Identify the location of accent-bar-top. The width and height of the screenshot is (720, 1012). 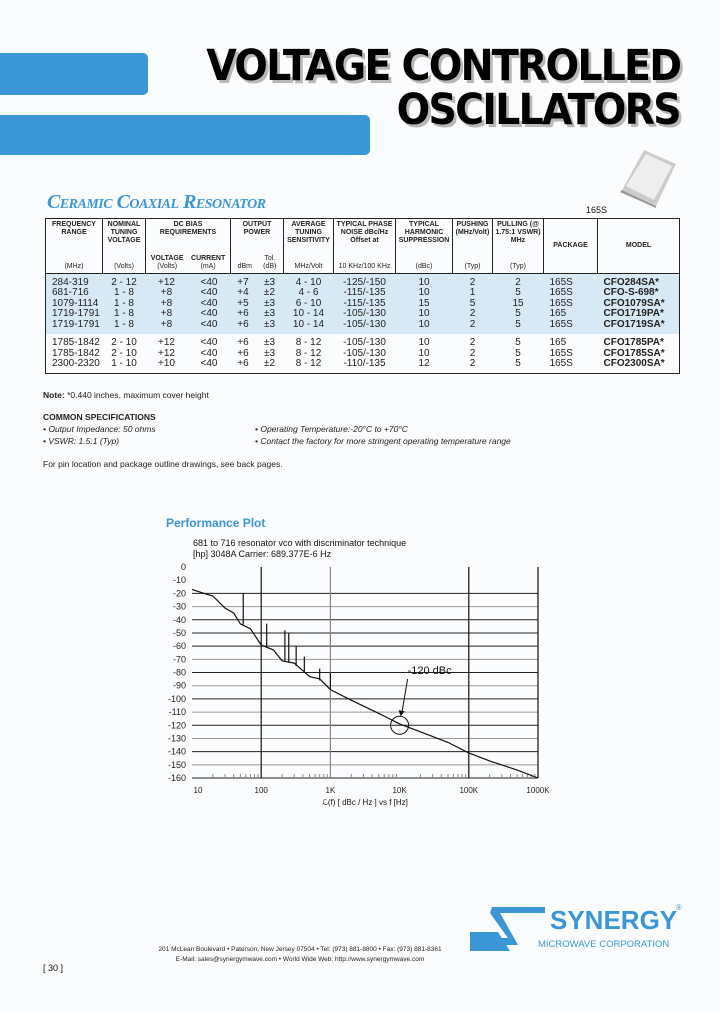
(74, 74).